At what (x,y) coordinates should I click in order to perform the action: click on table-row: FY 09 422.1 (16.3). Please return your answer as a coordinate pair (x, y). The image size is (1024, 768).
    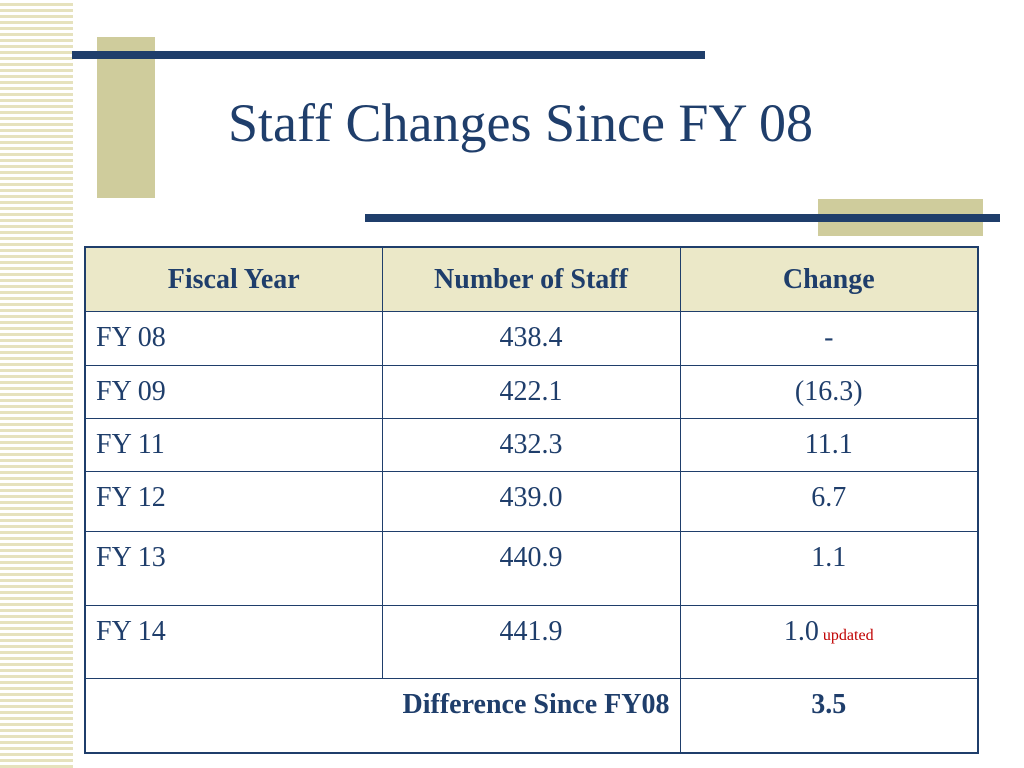
    Looking at the image, I should click on (531, 392).